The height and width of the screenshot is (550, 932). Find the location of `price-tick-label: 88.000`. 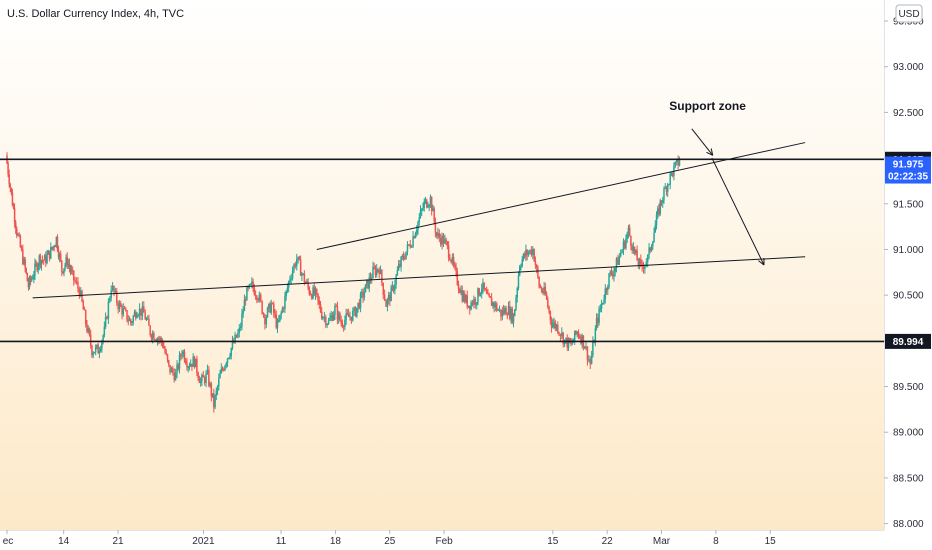

price-tick-label: 88.000 is located at coordinates (908, 524).